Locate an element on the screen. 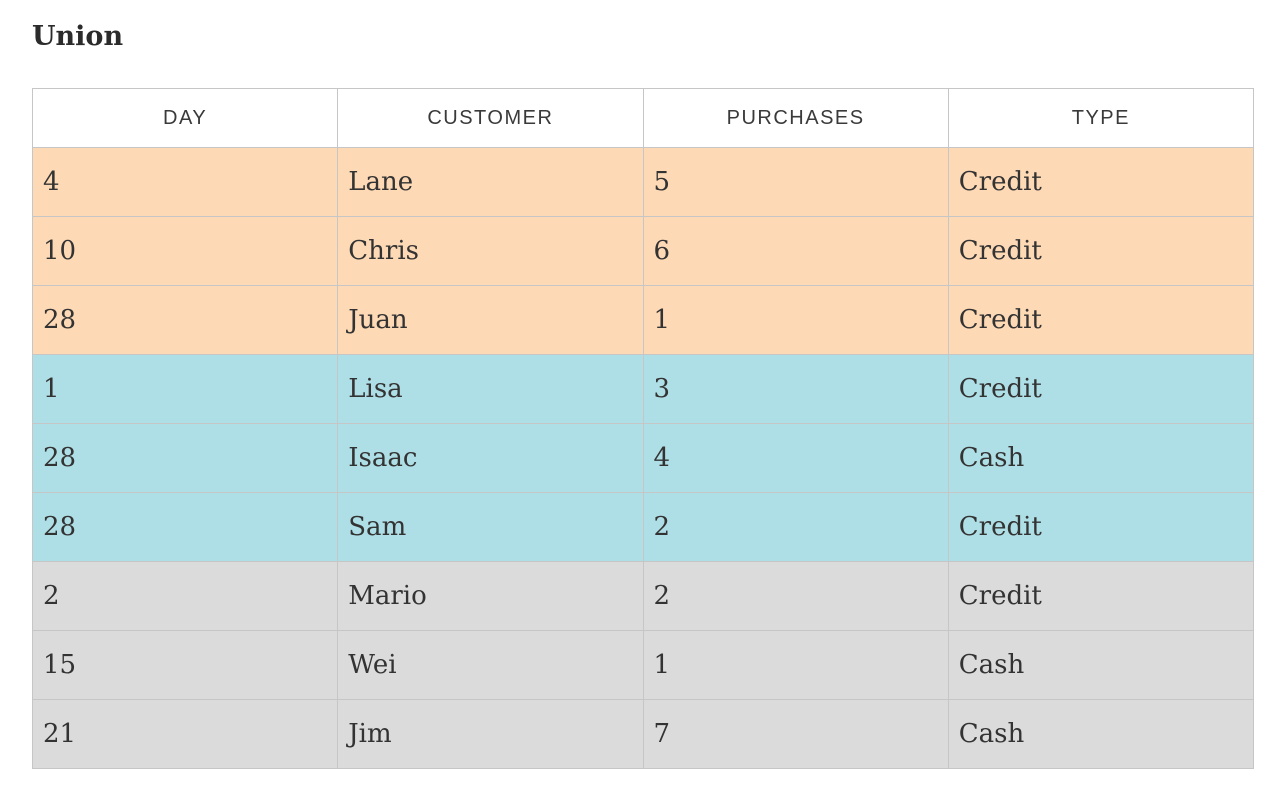 The image size is (1270, 801). customer-cell: Chris is located at coordinates (490, 251).